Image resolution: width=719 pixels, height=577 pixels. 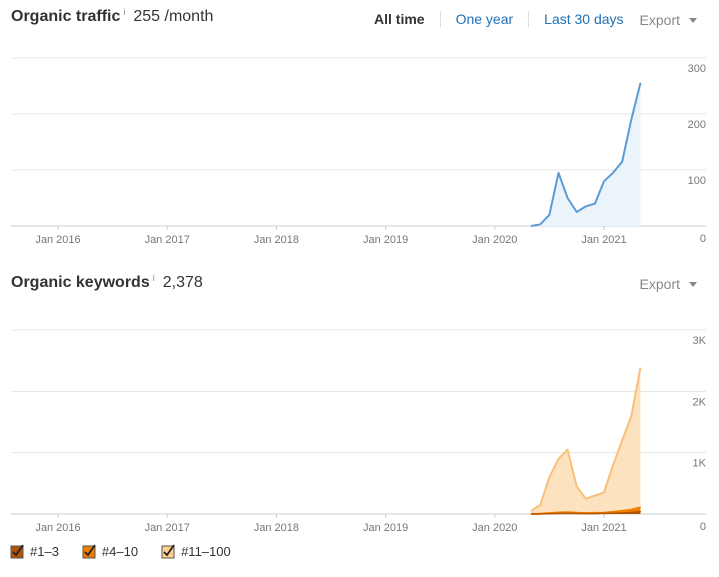 What do you see at coordinates (399, 19) in the screenshot?
I see `range-all-time: All time` at bounding box center [399, 19].